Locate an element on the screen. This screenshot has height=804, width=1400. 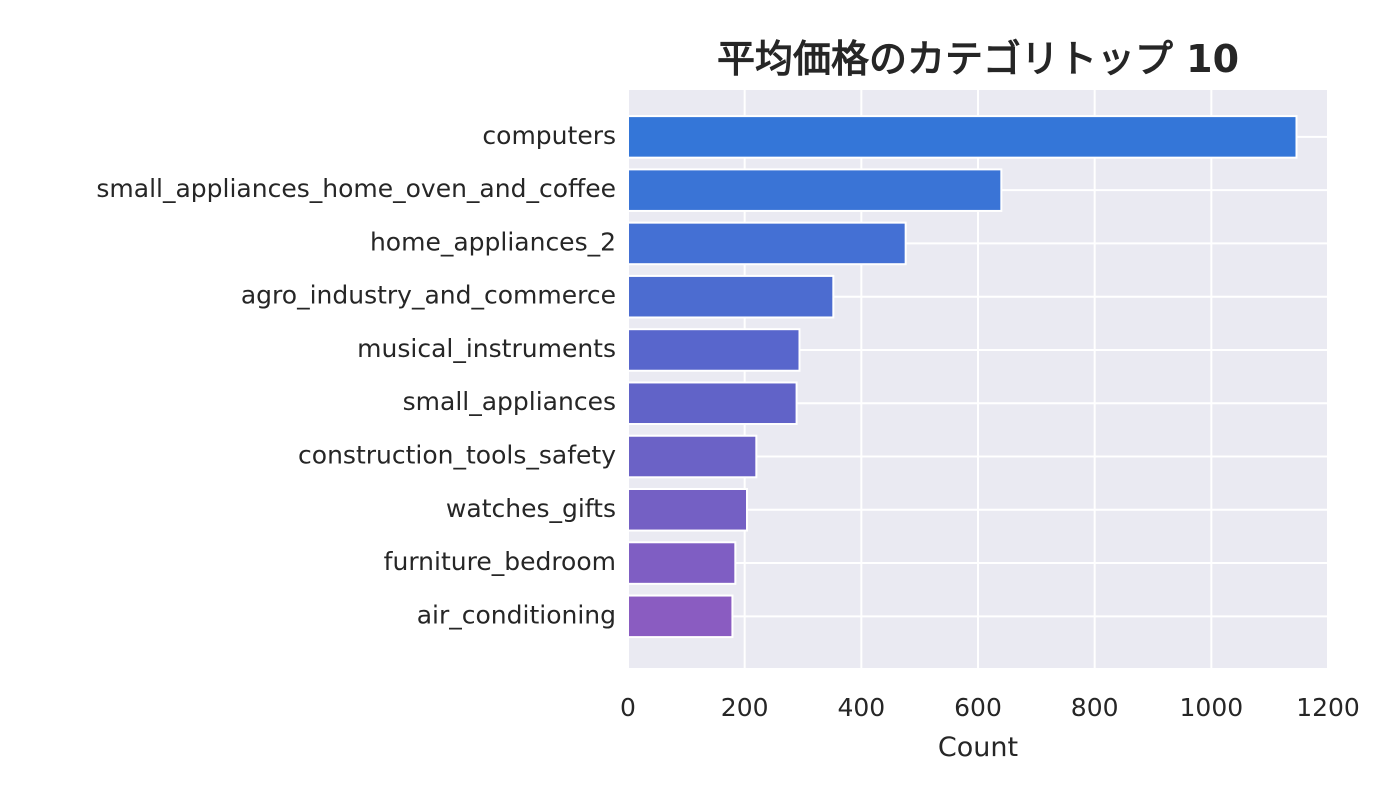
bar-watches_gifts is located at coordinates (687, 510).